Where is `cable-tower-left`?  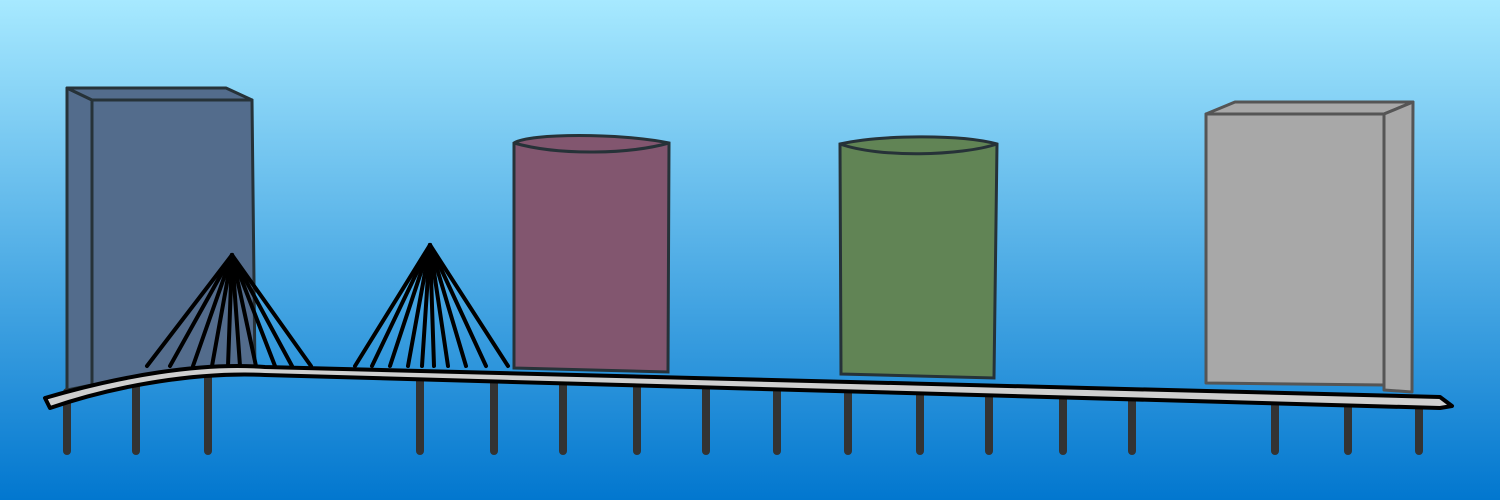 cable-tower-left is located at coordinates (229, 310).